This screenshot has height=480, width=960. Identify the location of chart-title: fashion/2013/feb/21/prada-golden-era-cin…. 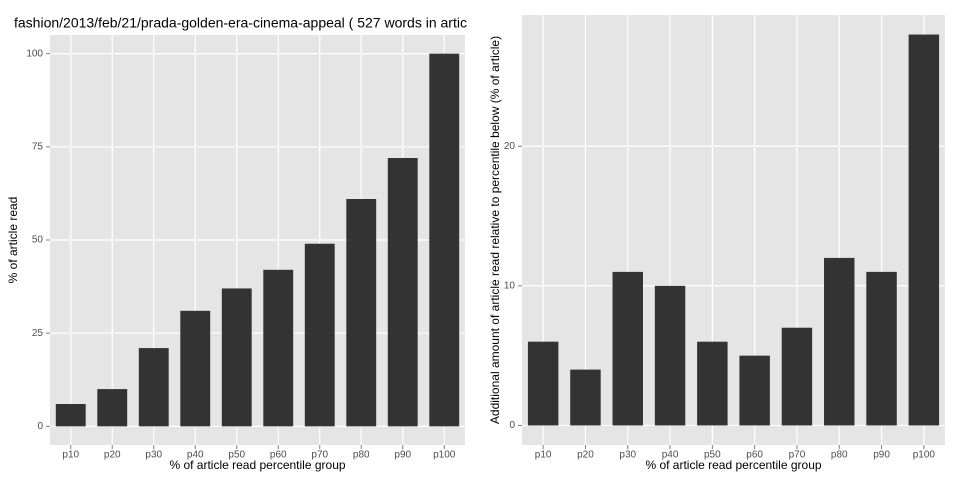
(240, 23).